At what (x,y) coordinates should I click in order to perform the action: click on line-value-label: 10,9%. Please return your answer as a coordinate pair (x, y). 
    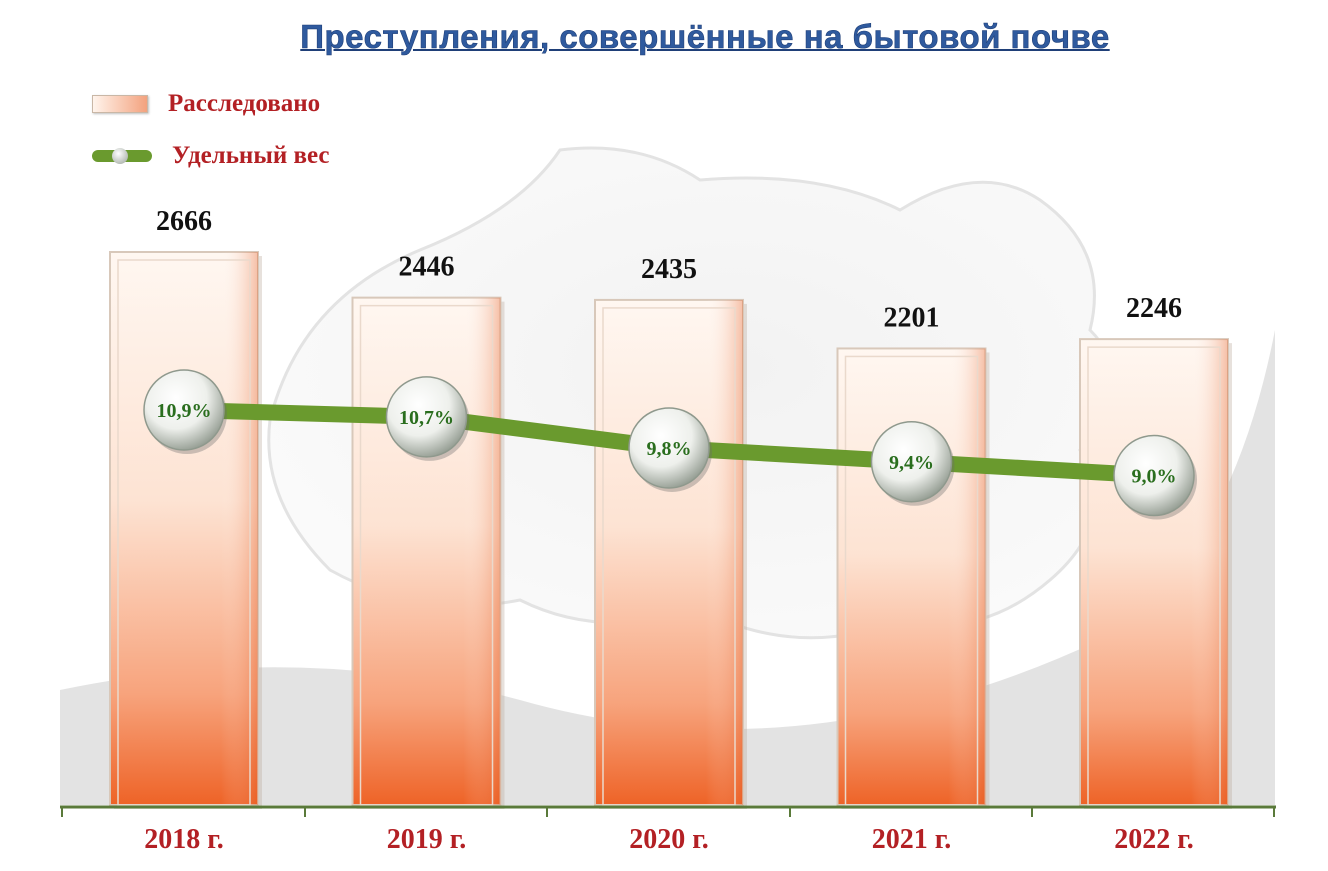
    Looking at the image, I should click on (184, 411).